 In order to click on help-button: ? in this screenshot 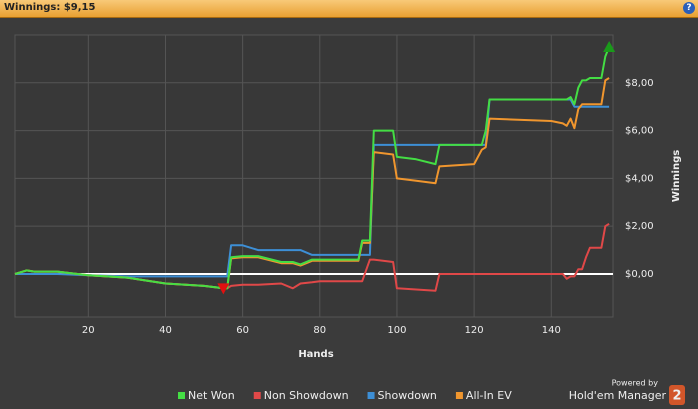, I will do `click(689, 8)`.